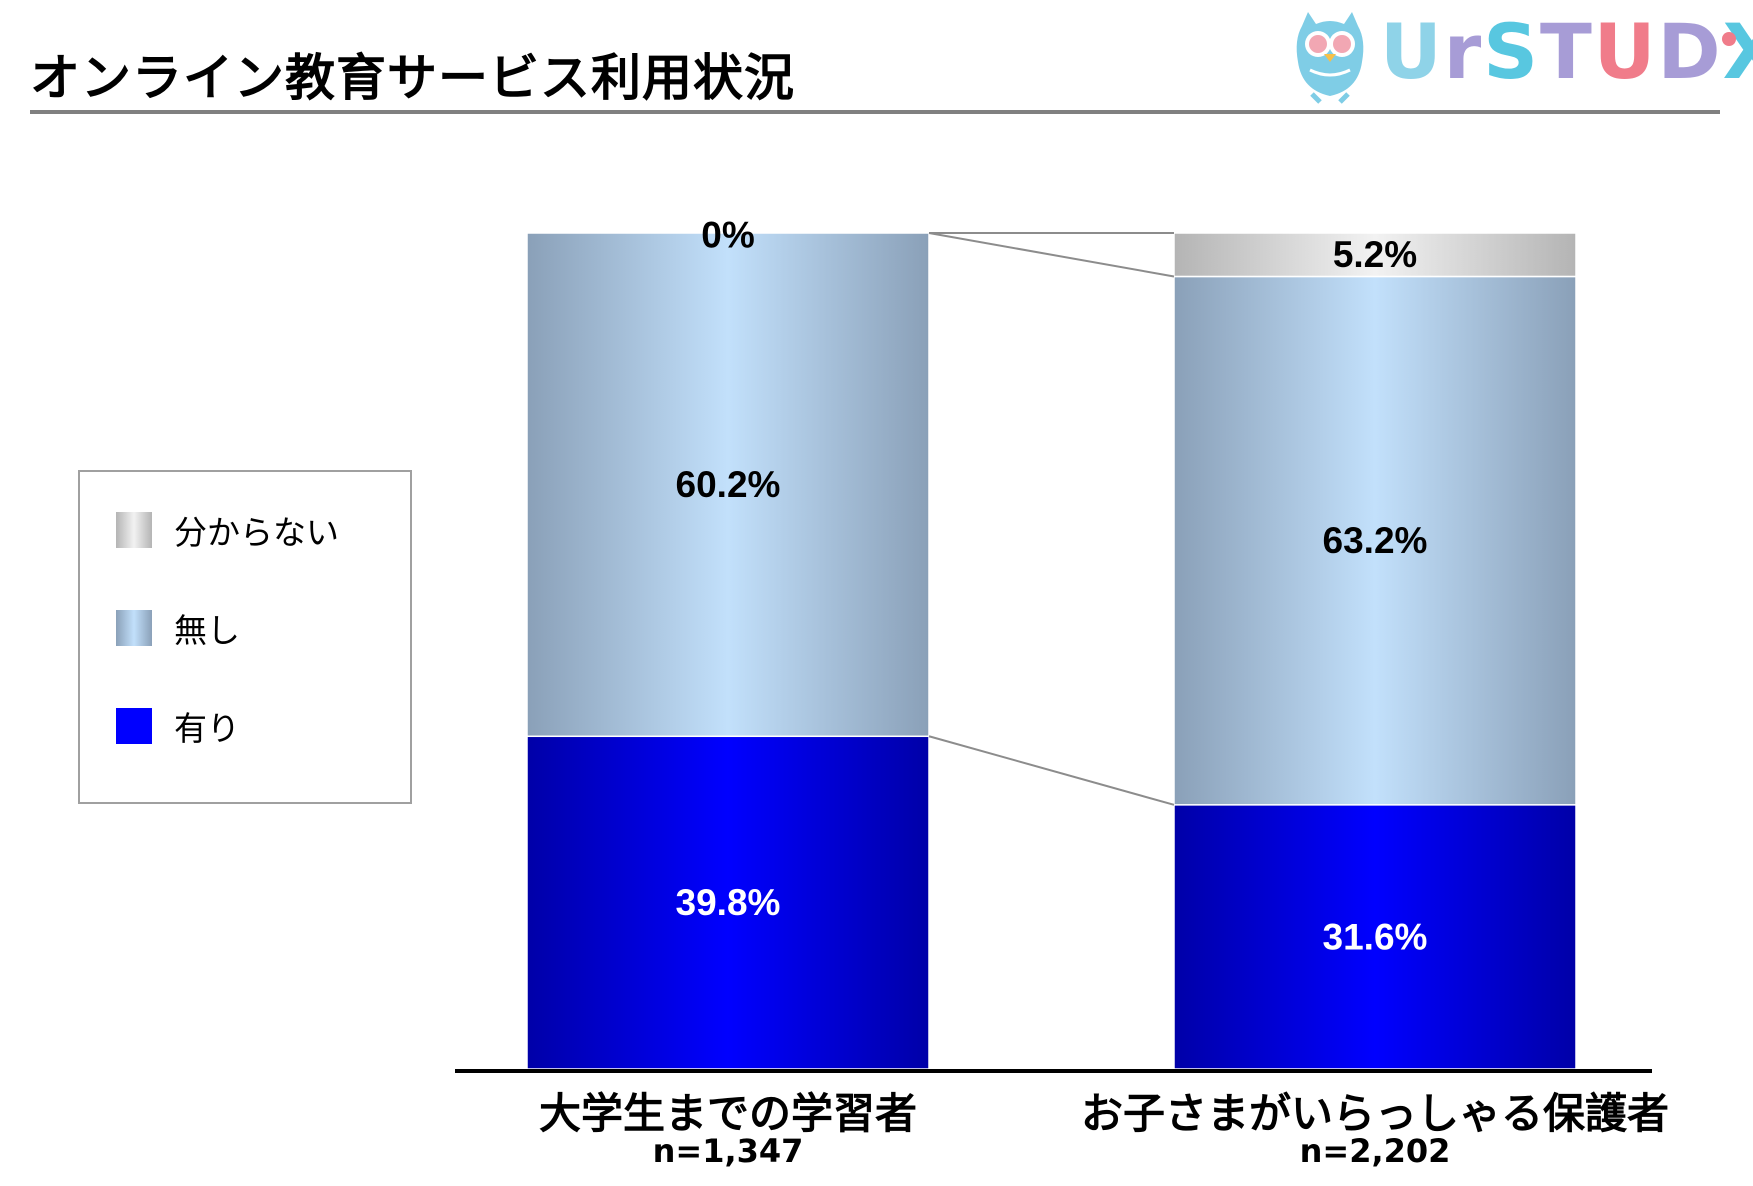 The height and width of the screenshot is (1186, 1753). What do you see at coordinates (256, 532) in the screenshot?
I see `legend-label: 分からない` at bounding box center [256, 532].